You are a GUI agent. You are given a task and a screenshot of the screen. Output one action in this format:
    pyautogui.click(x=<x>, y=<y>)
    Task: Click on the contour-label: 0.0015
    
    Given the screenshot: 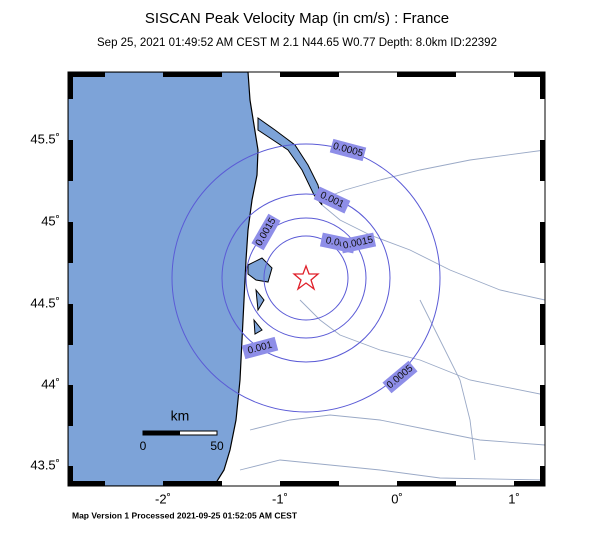 What is the action you would take?
    pyautogui.click(x=358, y=243)
    